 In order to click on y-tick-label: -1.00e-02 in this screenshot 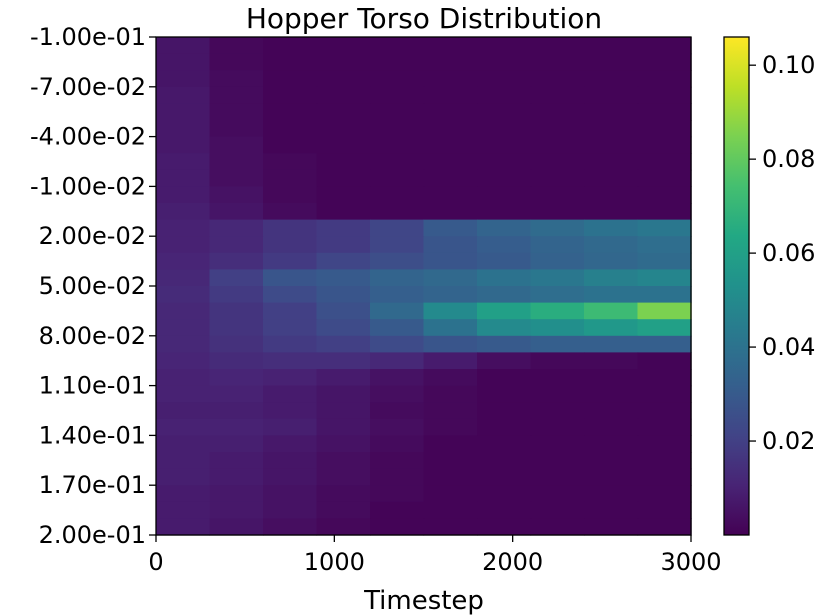, I will do `click(88, 186)`.